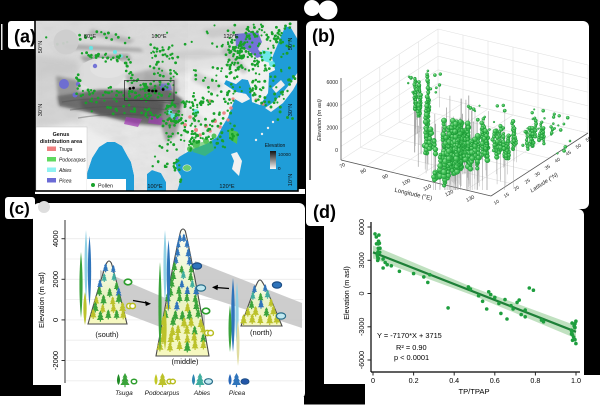 The height and width of the screenshot is (413, 600). Describe the element at coordinates (427, 187) in the screenshot. I see `svg-text: 110` at that location.